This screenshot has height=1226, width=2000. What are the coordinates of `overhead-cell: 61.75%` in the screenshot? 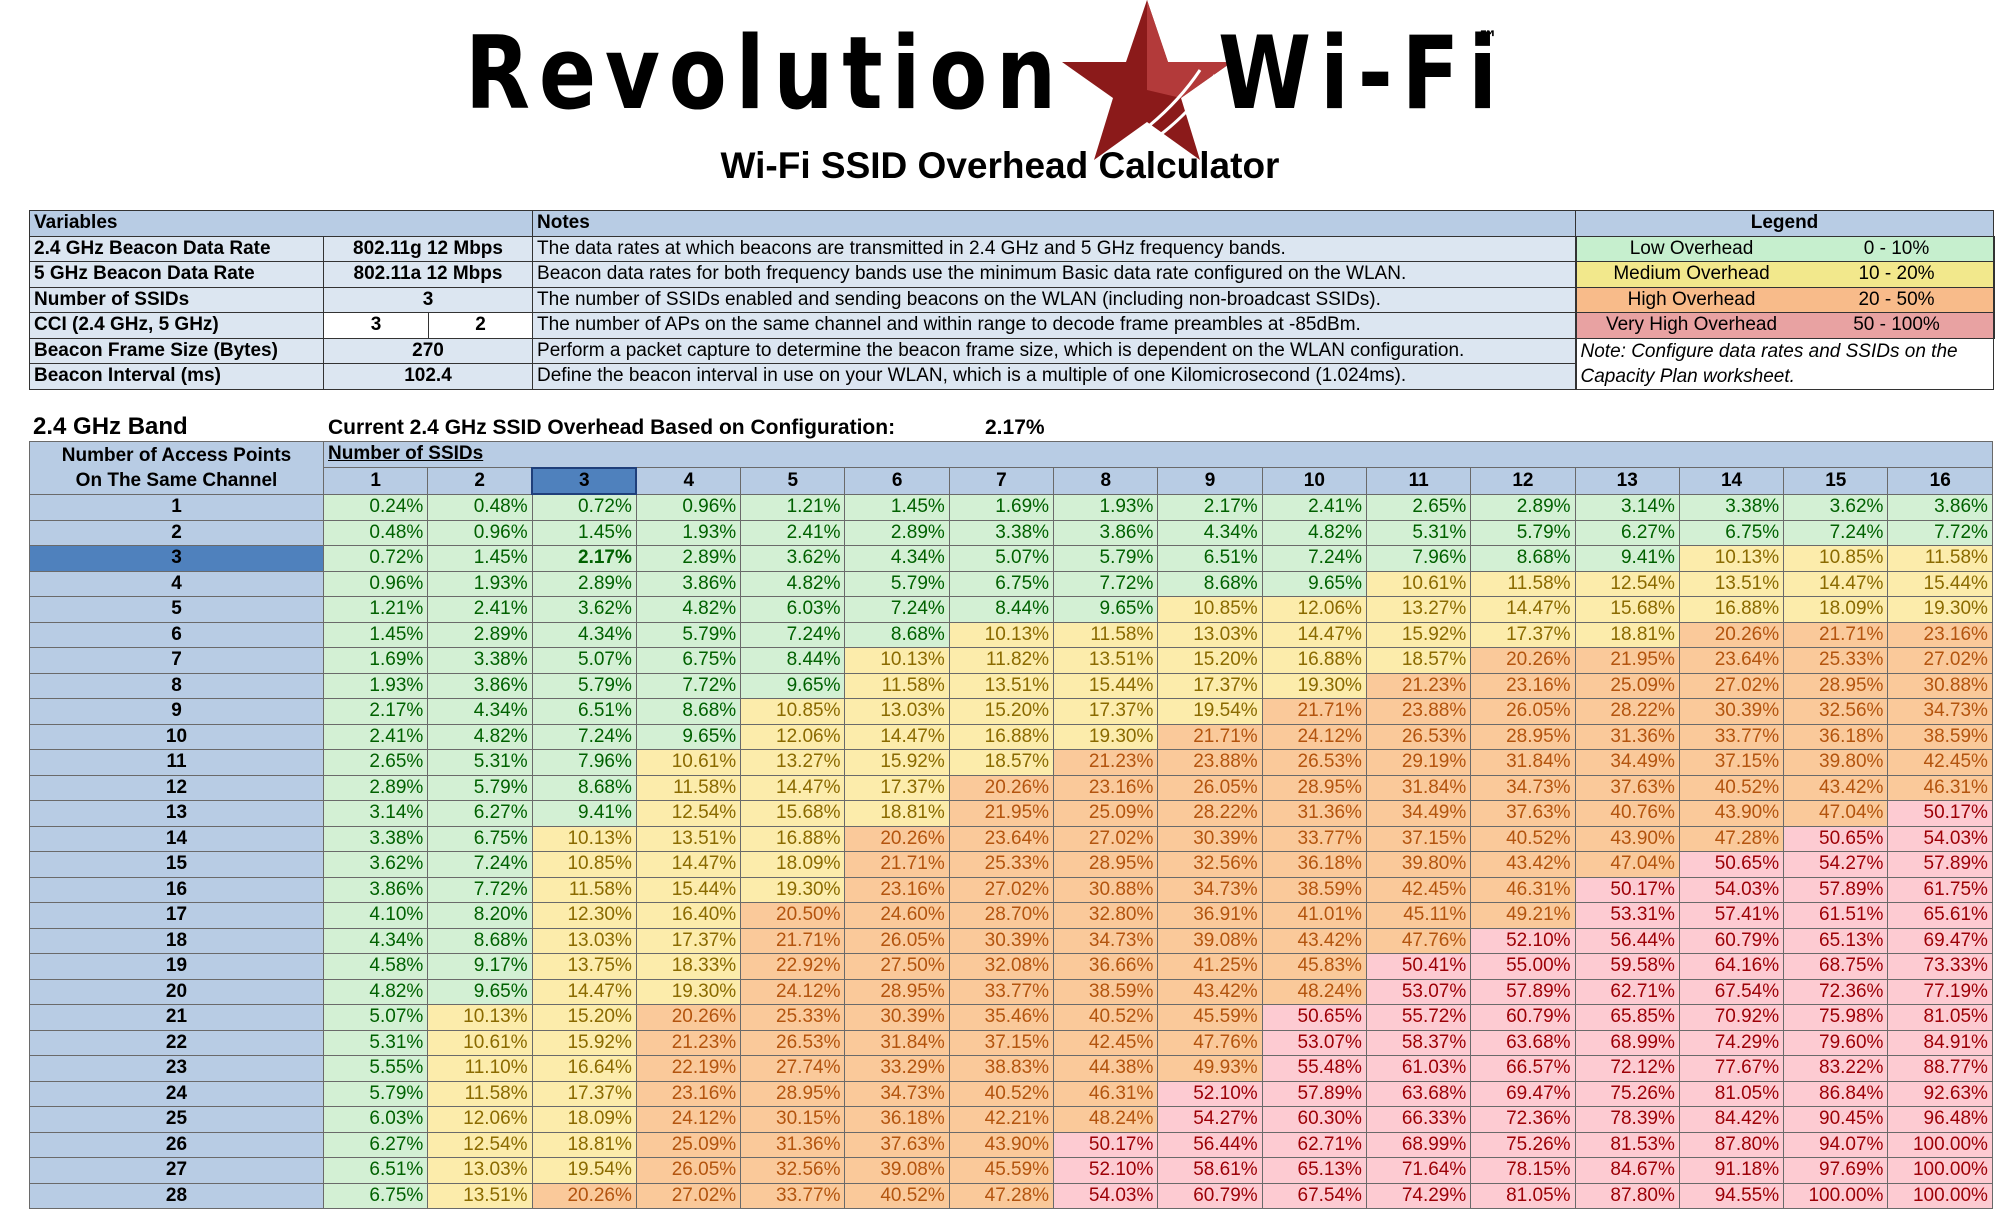 It's located at (1940, 889).